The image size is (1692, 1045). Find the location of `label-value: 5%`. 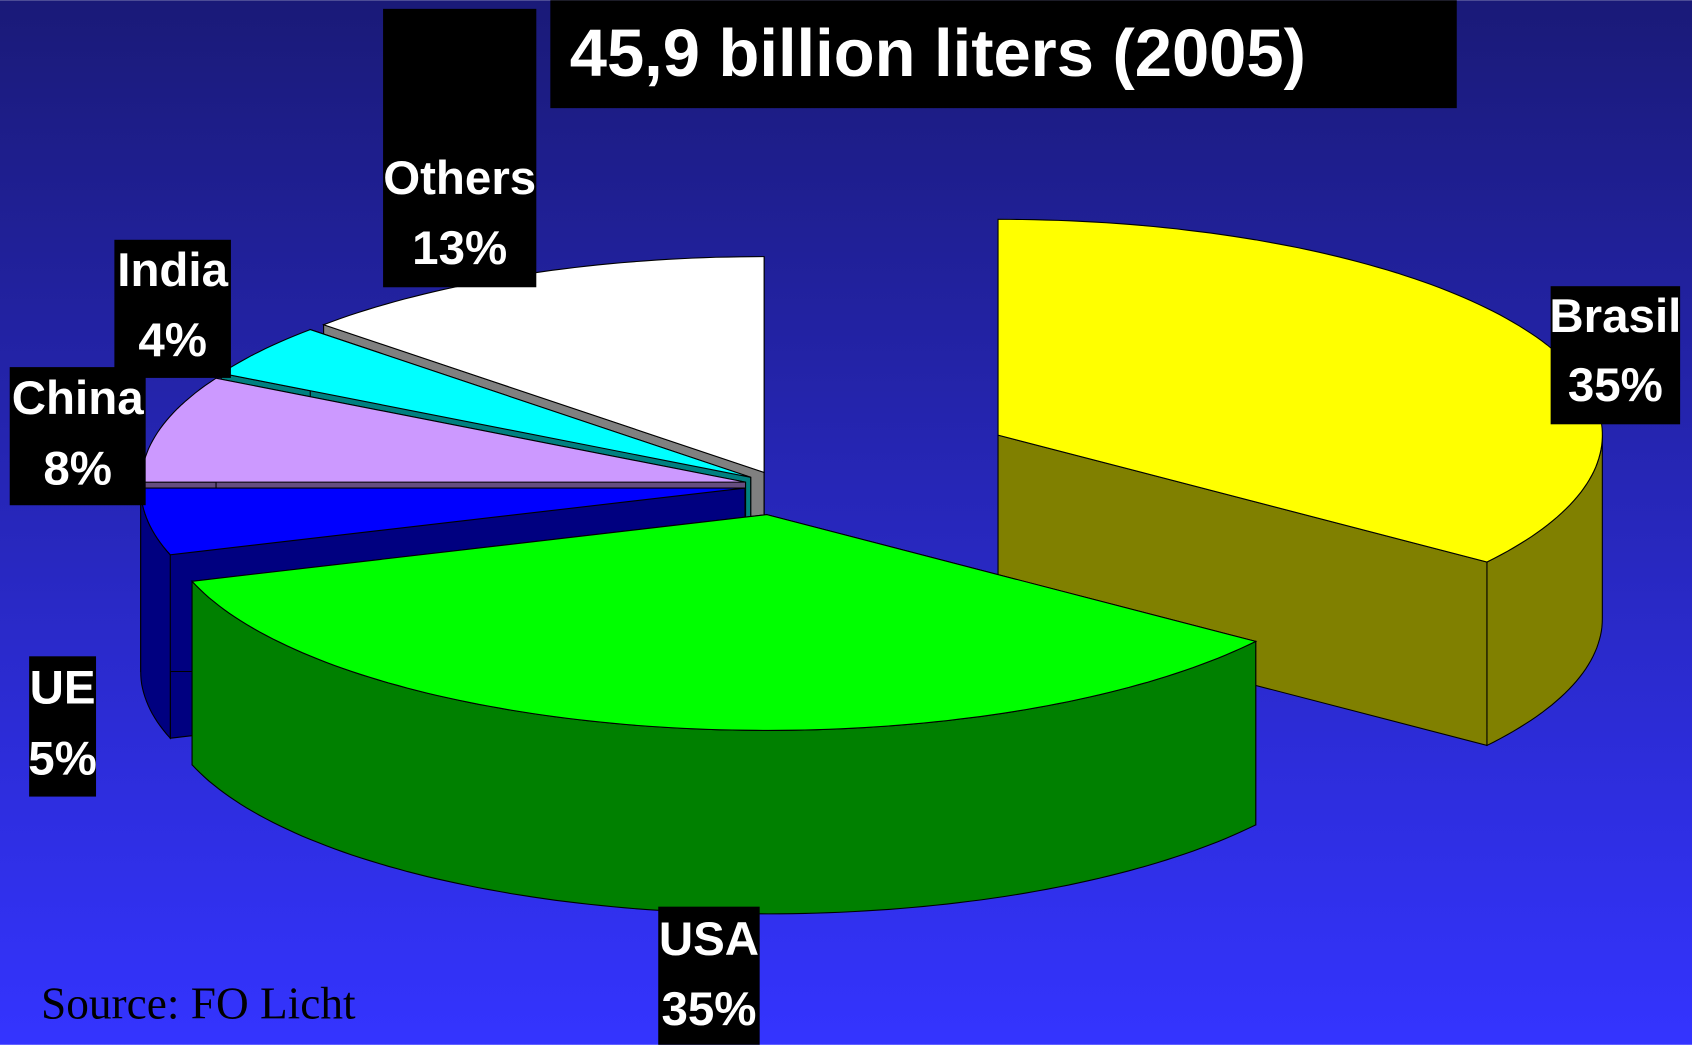

label-value: 5% is located at coordinates (62, 759).